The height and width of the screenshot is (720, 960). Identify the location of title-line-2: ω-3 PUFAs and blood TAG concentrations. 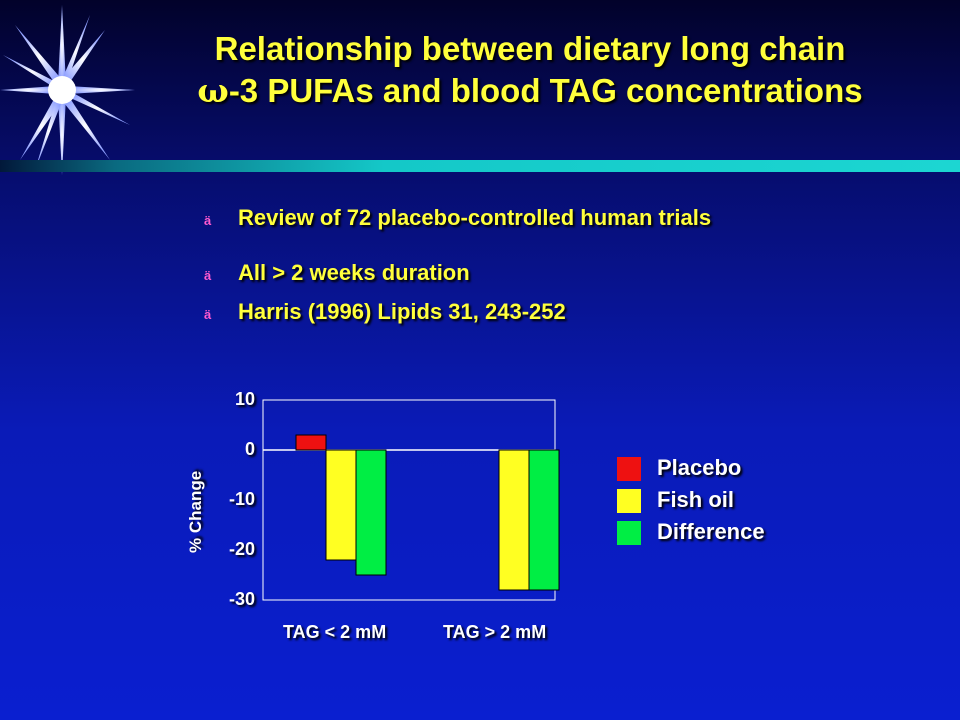
(530, 91).